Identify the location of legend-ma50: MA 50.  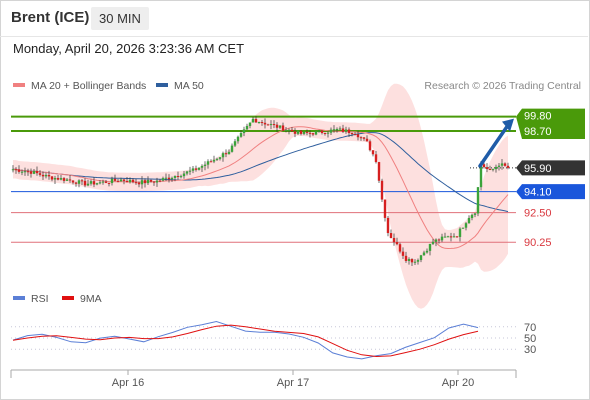
(180, 86).